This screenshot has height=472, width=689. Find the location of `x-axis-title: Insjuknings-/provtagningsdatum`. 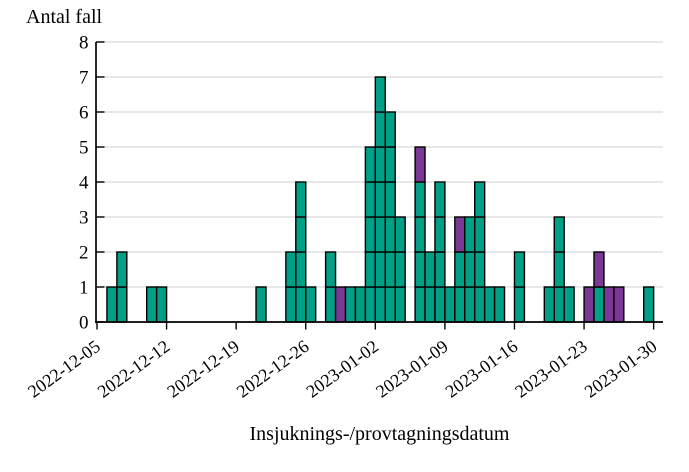

x-axis-title: Insjuknings-/provtagningsdatum is located at coordinates (379, 434).